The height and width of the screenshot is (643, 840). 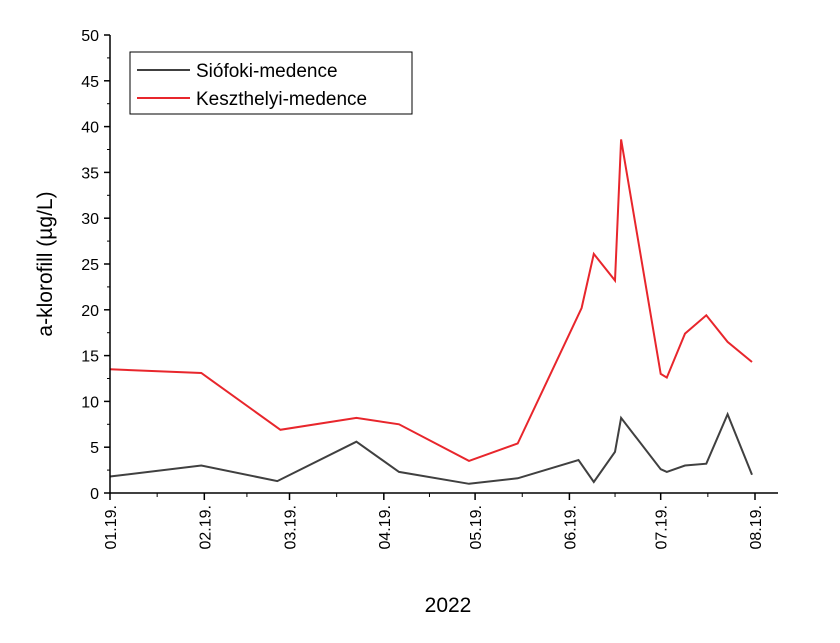 What do you see at coordinates (90, 402) in the screenshot?
I see `y-tick-label: 10` at bounding box center [90, 402].